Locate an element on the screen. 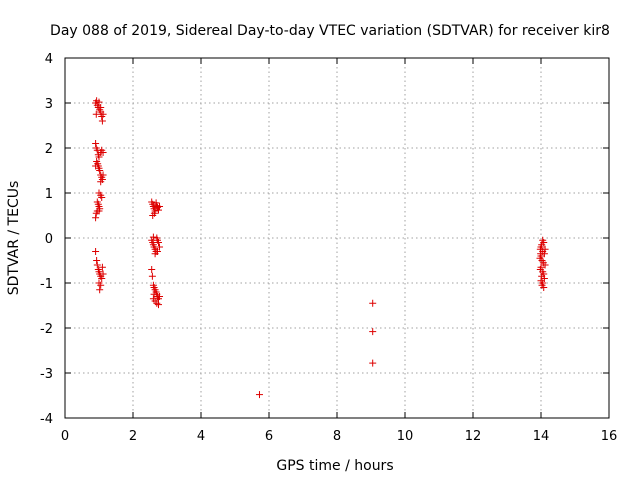  y-tick-label: 3 is located at coordinates (49, 104).